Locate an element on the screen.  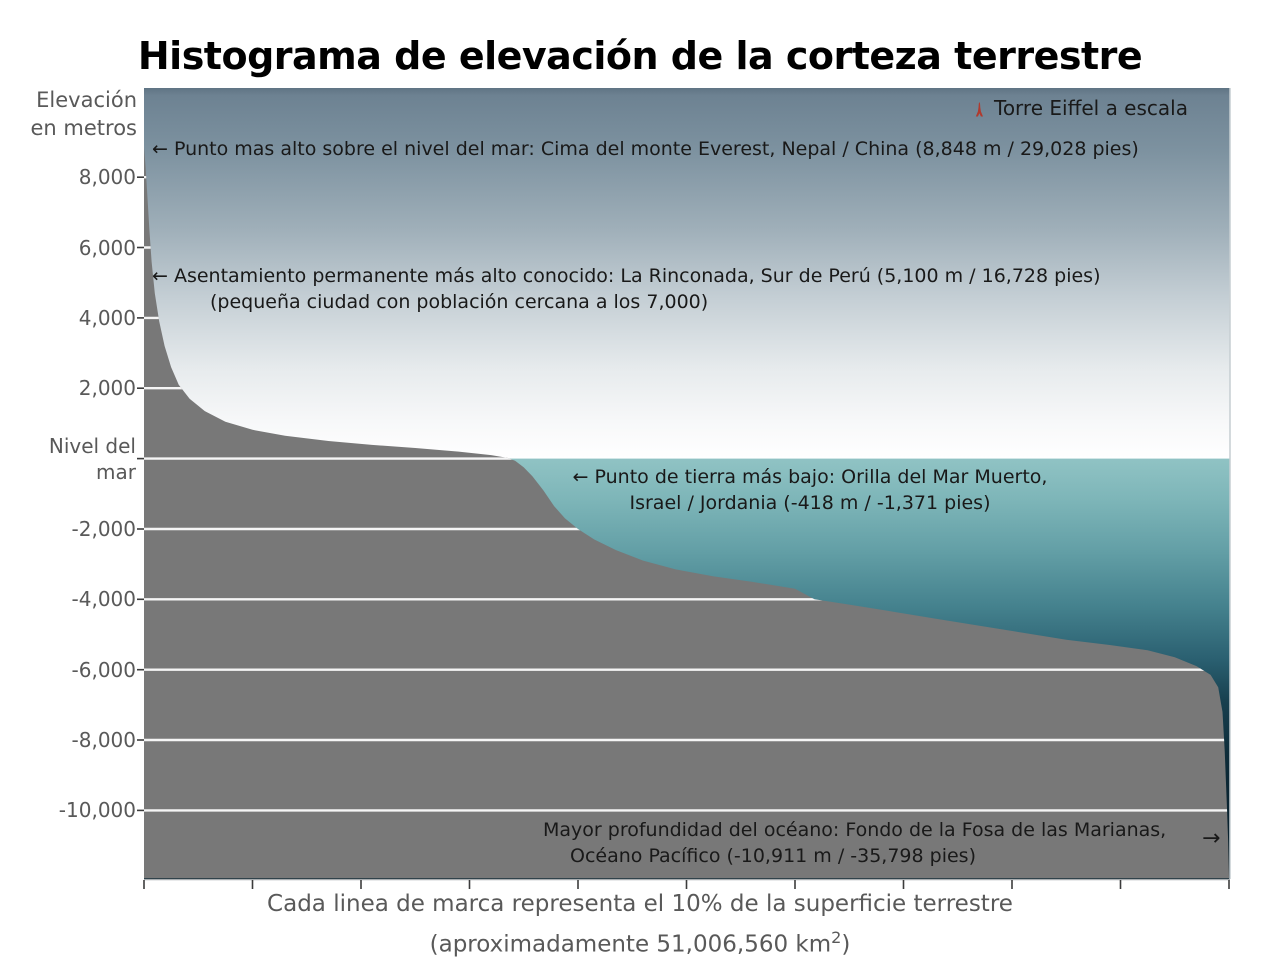
y-axis-label: Elevación en metros is located at coordinates (68, 114).